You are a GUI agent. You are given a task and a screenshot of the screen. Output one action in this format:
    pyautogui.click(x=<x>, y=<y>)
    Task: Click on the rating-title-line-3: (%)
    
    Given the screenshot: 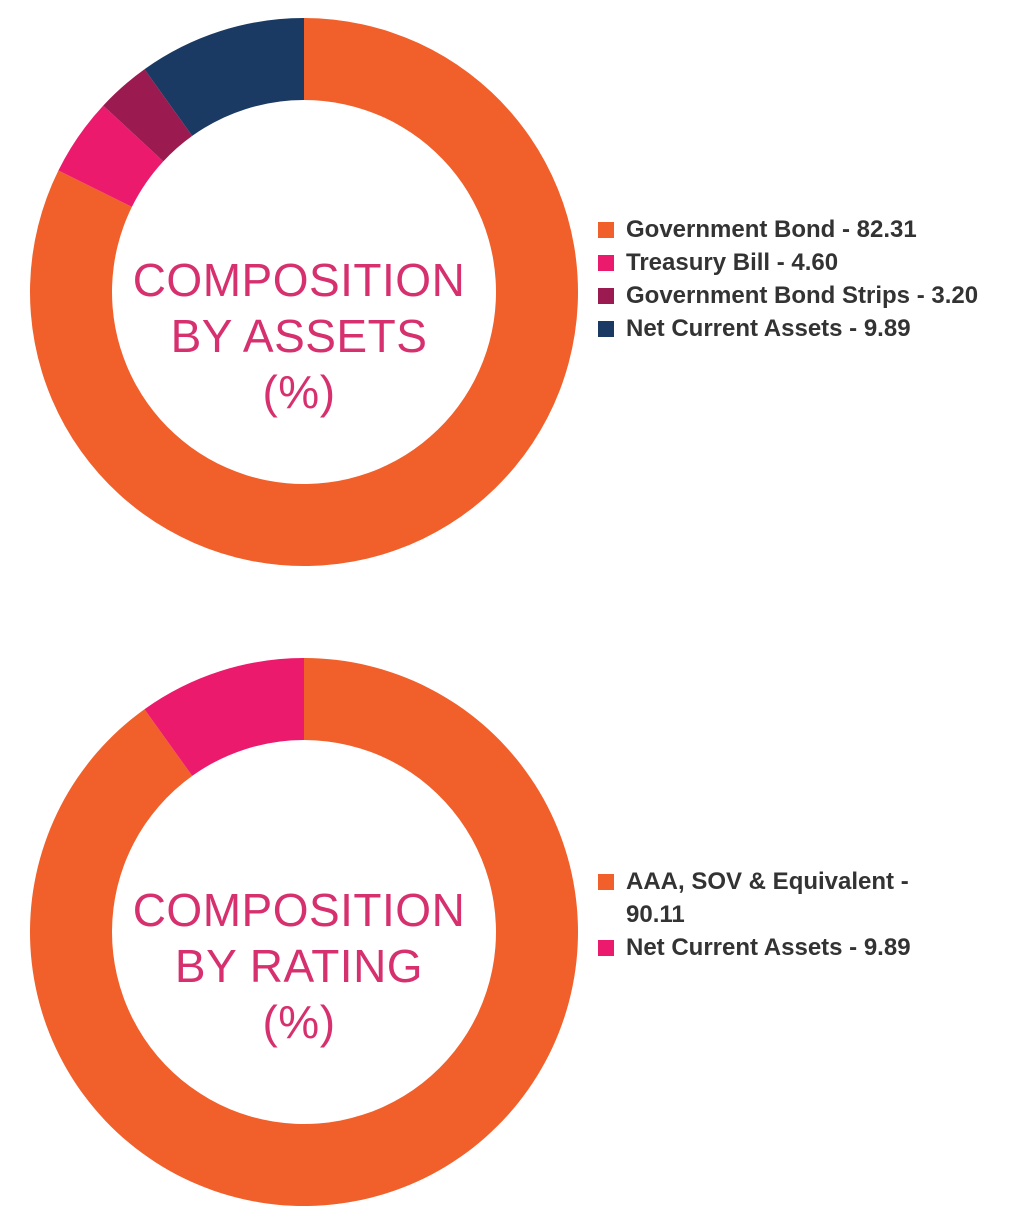 What is the action you would take?
    pyautogui.click(x=299, y=1022)
    